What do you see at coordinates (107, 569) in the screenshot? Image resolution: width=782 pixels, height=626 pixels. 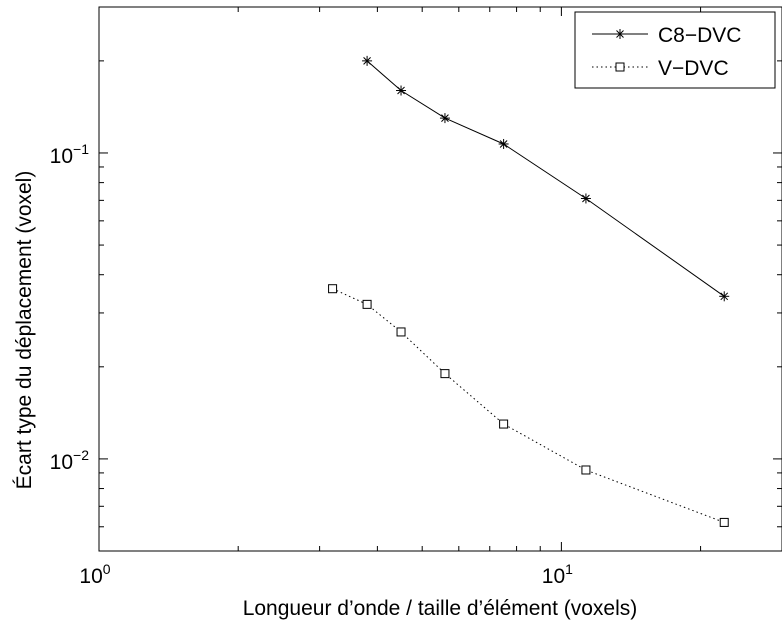 I see `x-tick-label-exponent: 0` at bounding box center [107, 569].